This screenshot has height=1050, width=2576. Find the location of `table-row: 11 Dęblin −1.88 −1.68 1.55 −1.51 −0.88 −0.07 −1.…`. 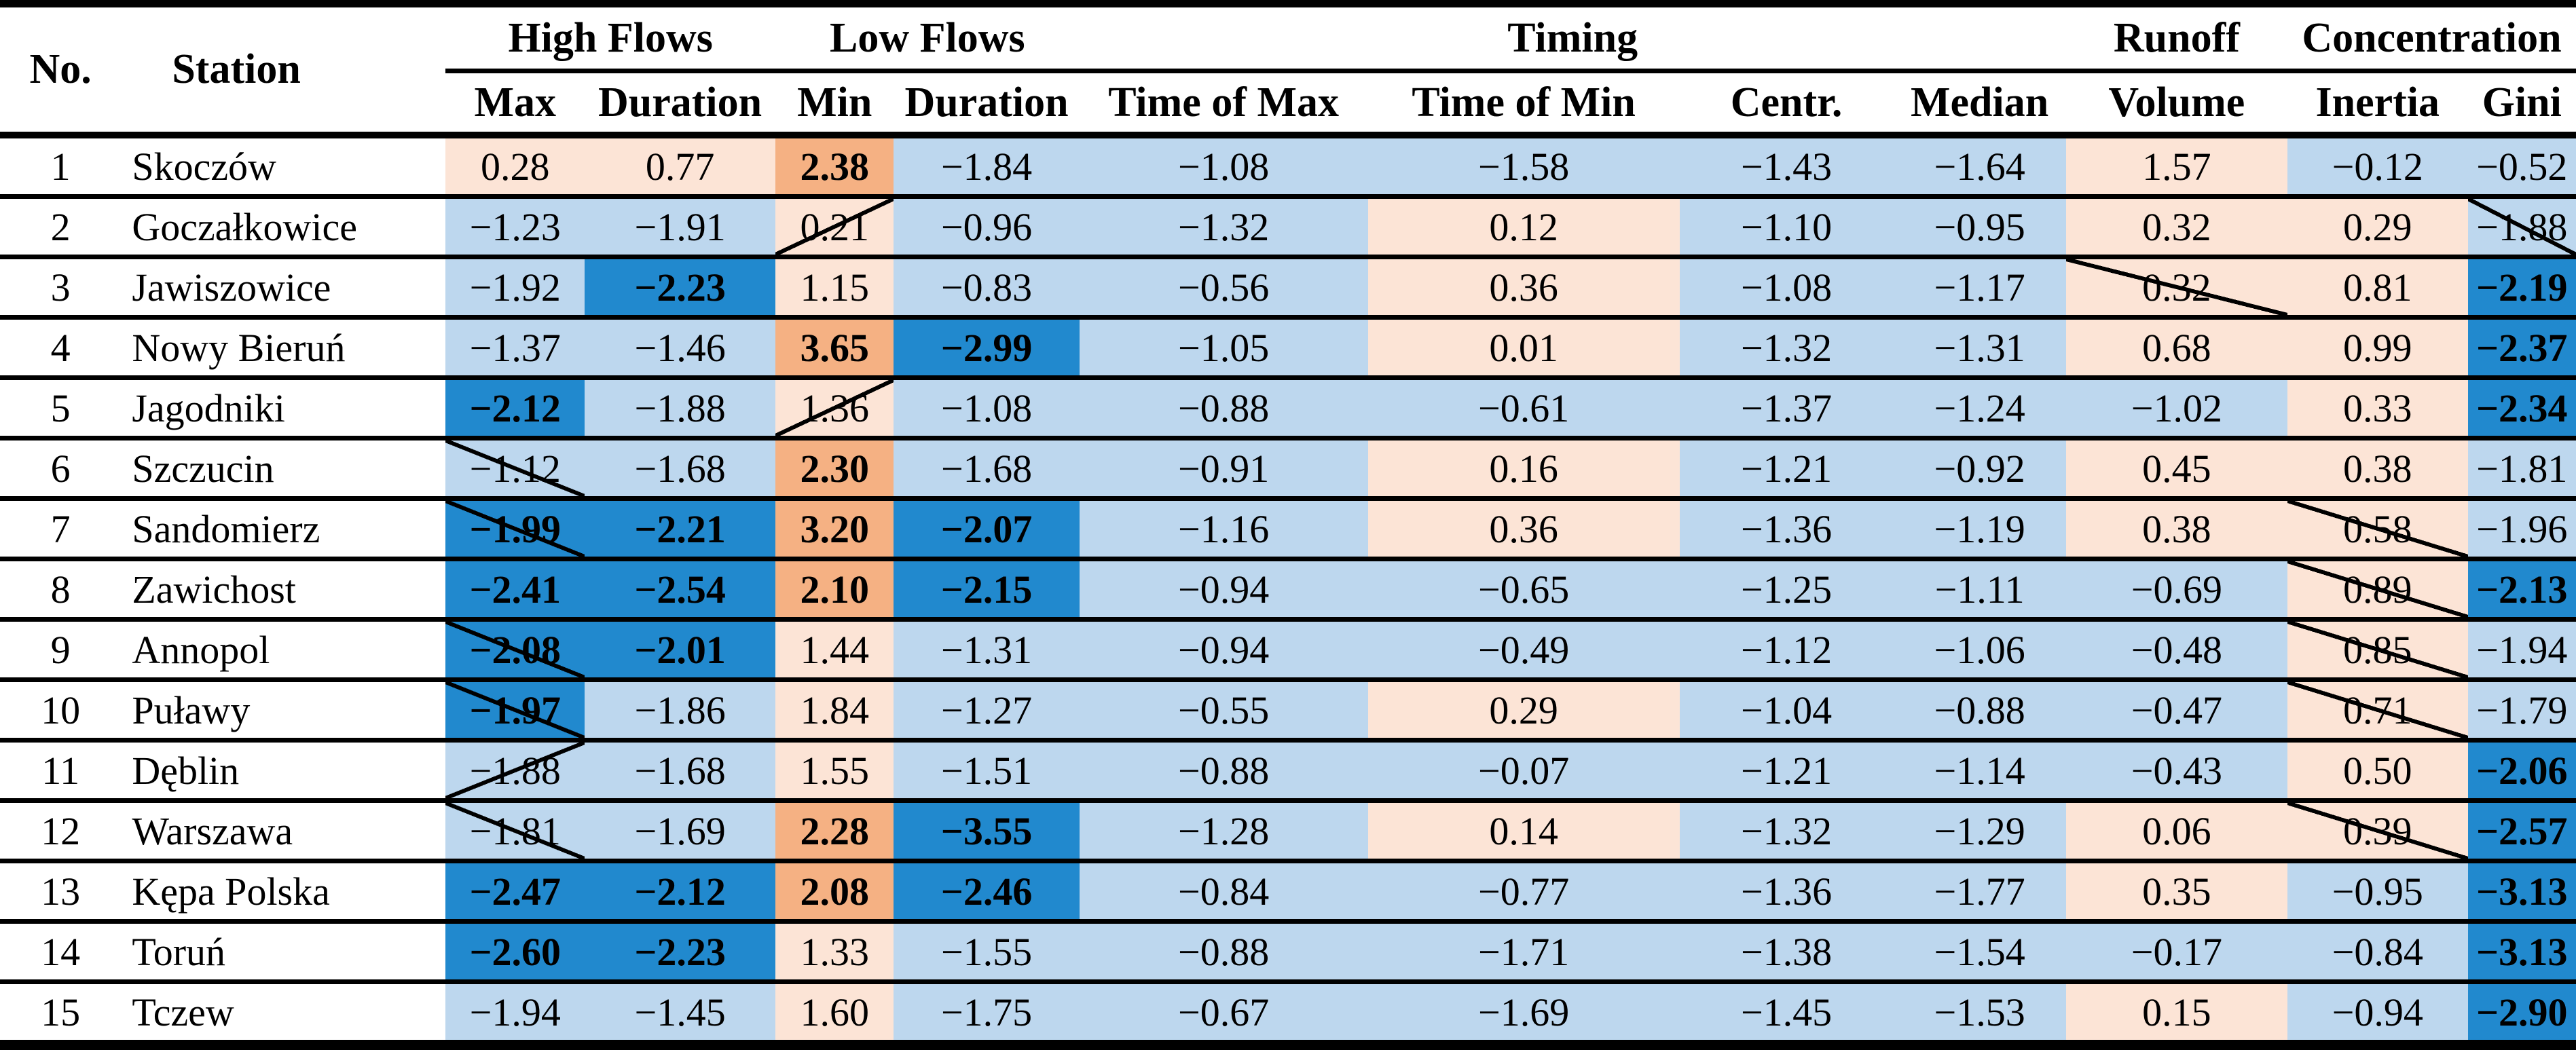

table-row: 11 Dęblin −1.88 −1.68 1.55 −1.51 −0.88 −0.07 −1.… is located at coordinates (1288, 772).